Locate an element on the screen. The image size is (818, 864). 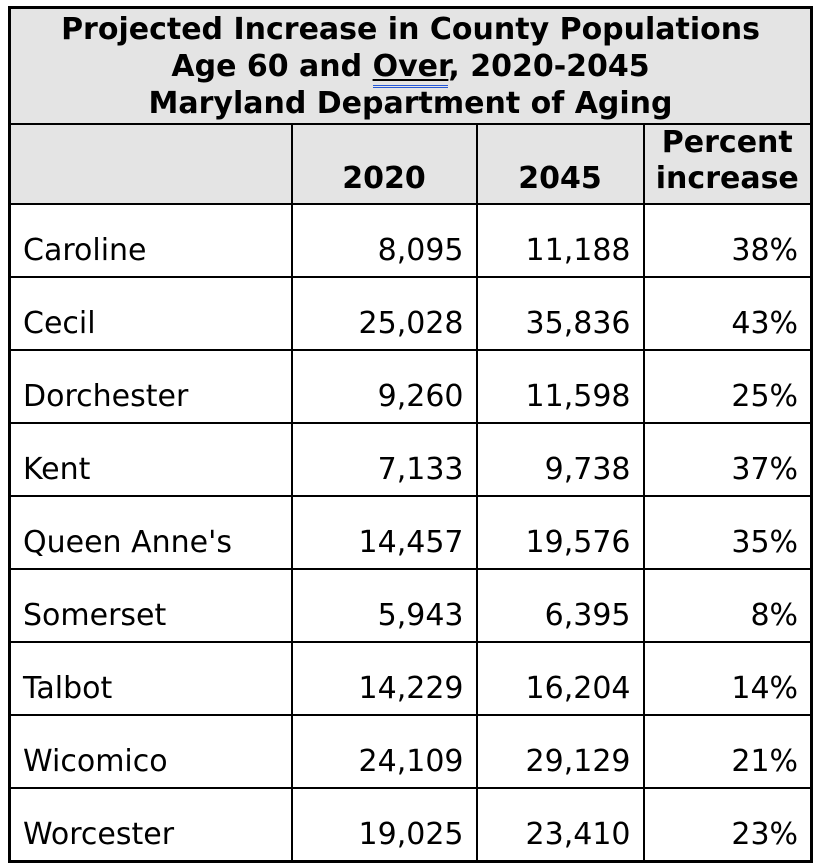
pop-2020-cell: 19,025 is located at coordinates (384, 825).